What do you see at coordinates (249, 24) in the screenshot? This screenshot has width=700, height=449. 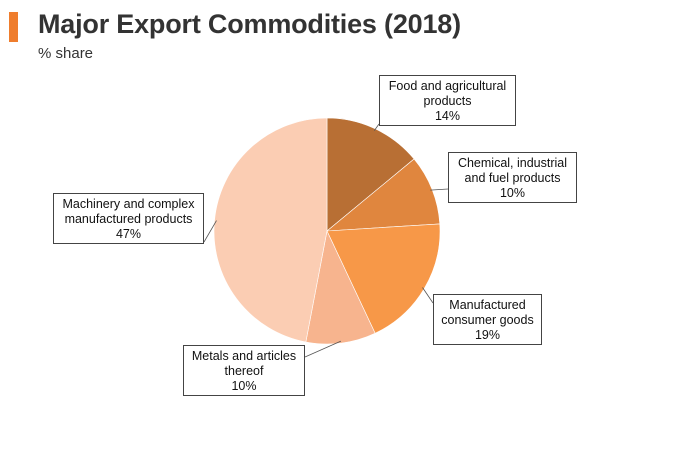 I see `chart-title: Major Export Commodities (2018)` at bounding box center [249, 24].